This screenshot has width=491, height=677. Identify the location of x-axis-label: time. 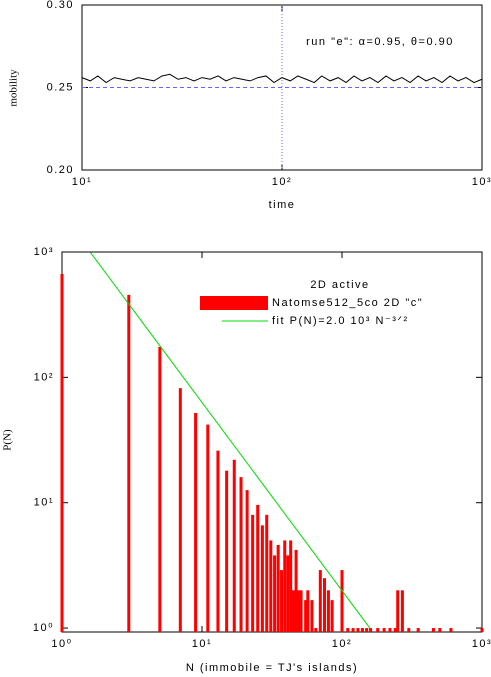
(282, 205).